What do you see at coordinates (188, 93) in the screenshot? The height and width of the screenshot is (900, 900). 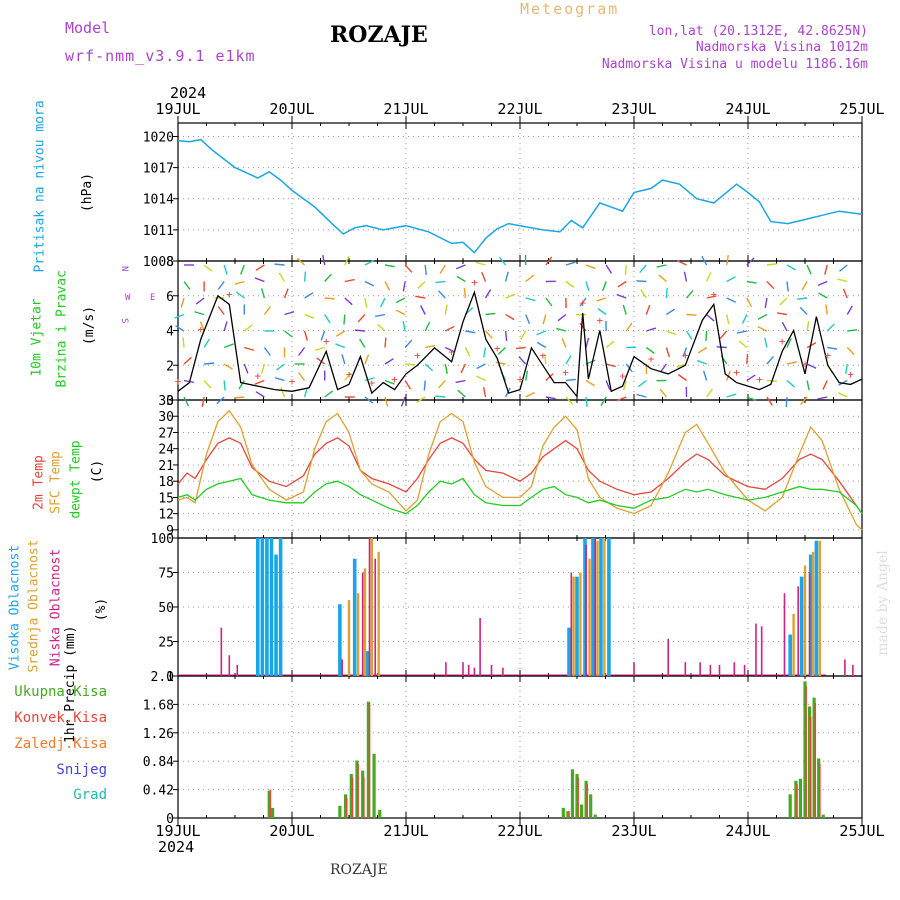 I see `year-top: 2024` at bounding box center [188, 93].